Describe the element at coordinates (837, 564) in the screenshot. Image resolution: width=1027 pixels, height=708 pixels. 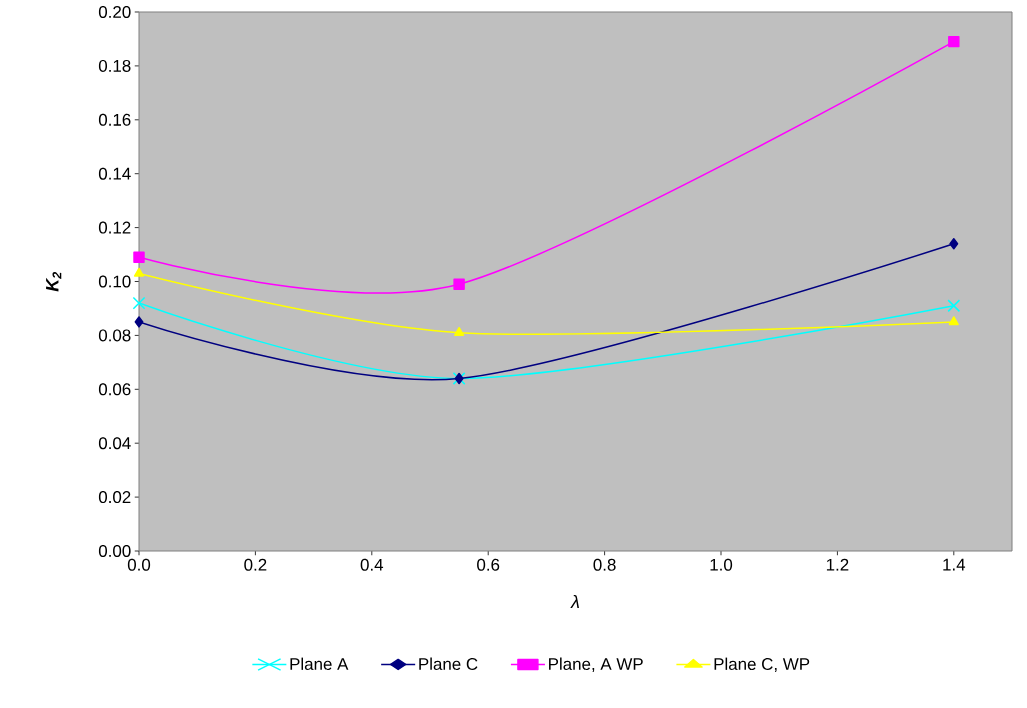
I see `x-tick-label: 1.2` at that location.